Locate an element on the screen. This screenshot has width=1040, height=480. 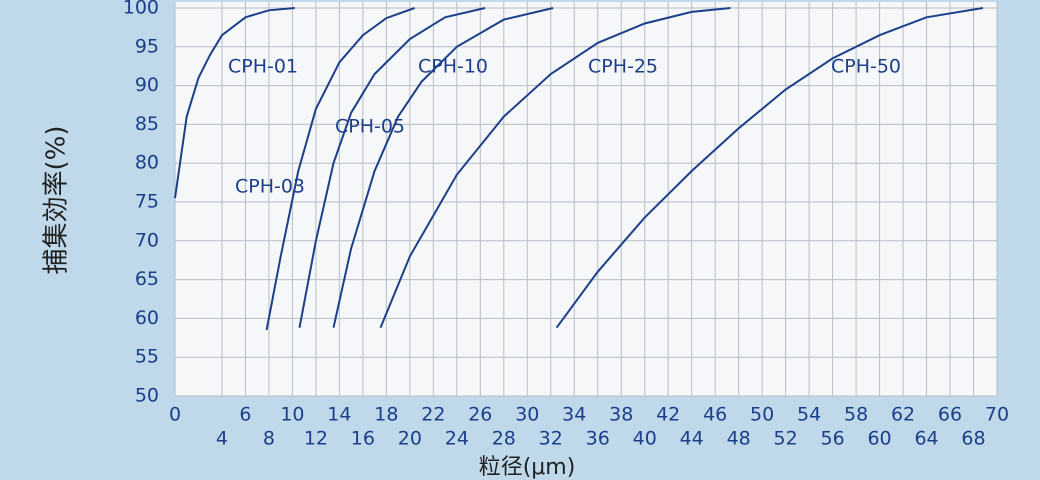
x-tick-label: 60 is located at coordinates (879, 439).